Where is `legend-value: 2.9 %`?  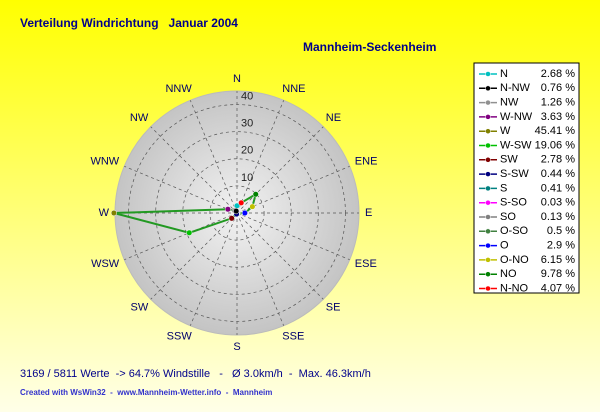
legend-value: 2.9 % is located at coordinates (561, 246).